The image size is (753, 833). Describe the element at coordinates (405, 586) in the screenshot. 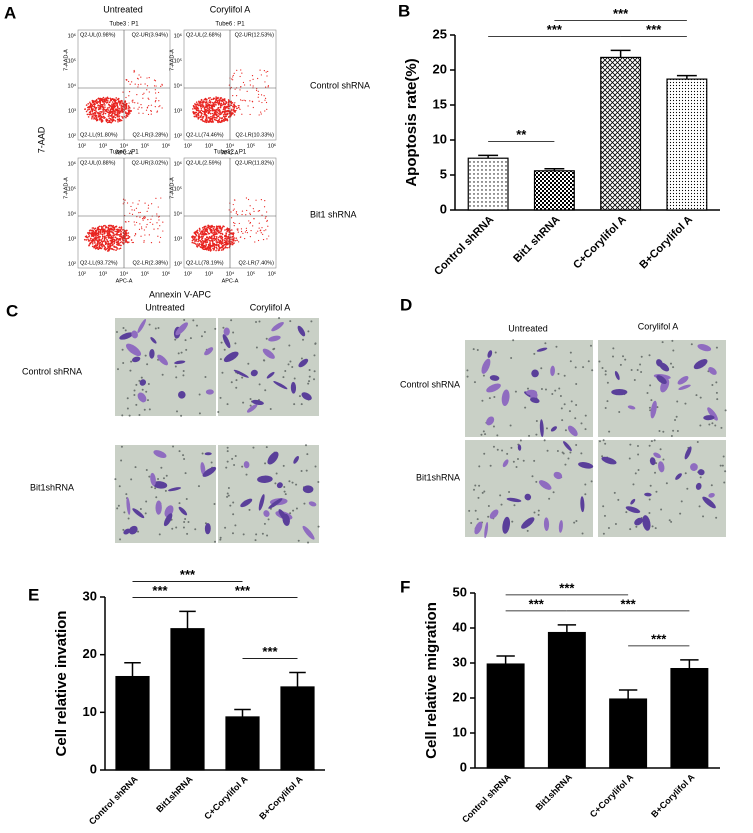

I see `panel-letter: F` at that location.